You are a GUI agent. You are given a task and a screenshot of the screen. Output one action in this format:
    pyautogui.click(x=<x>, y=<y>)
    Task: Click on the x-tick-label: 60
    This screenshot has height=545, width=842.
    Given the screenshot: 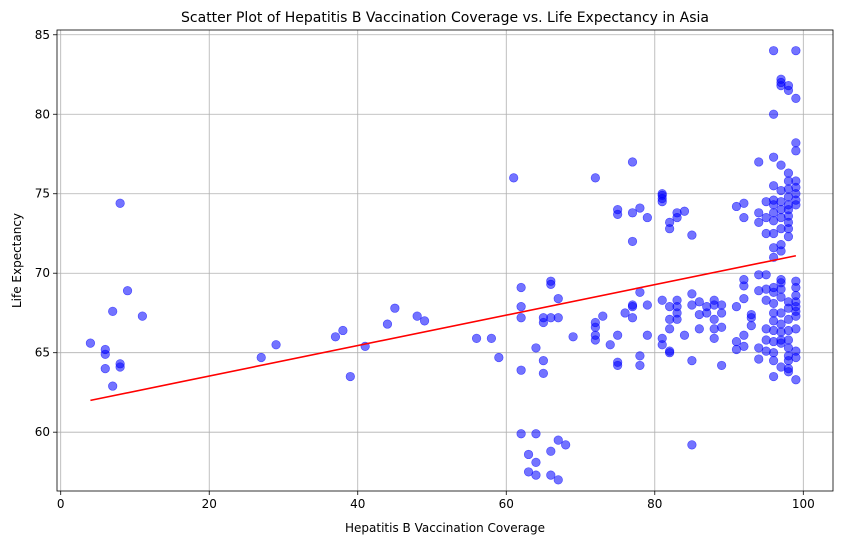 What is the action you would take?
    pyautogui.click(x=506, y=504)
    